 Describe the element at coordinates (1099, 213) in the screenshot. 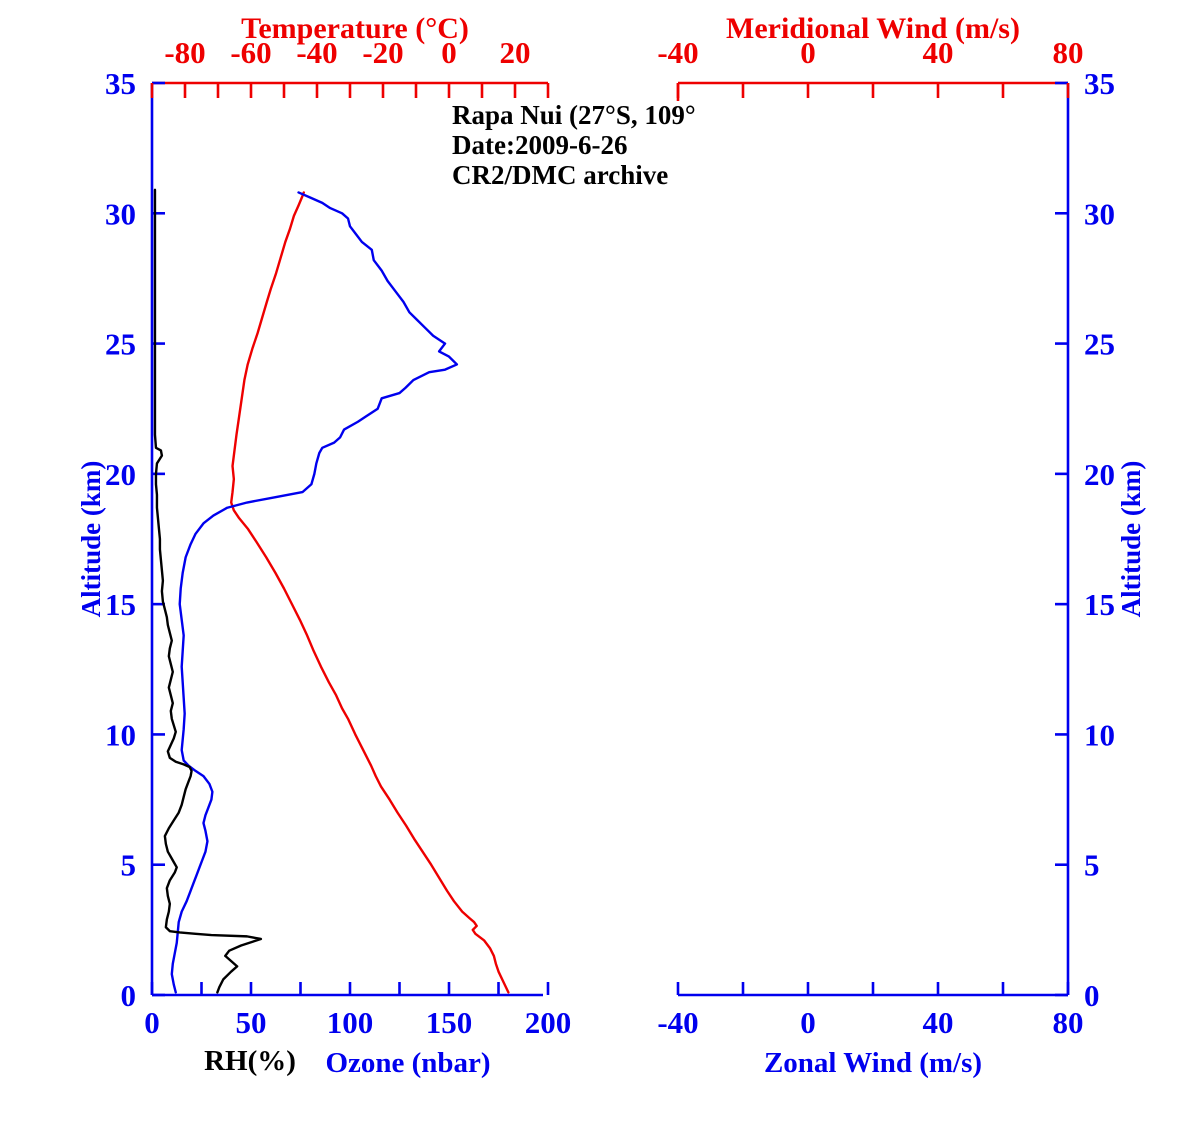

I see `right-y-tick-label: 30` at that location.